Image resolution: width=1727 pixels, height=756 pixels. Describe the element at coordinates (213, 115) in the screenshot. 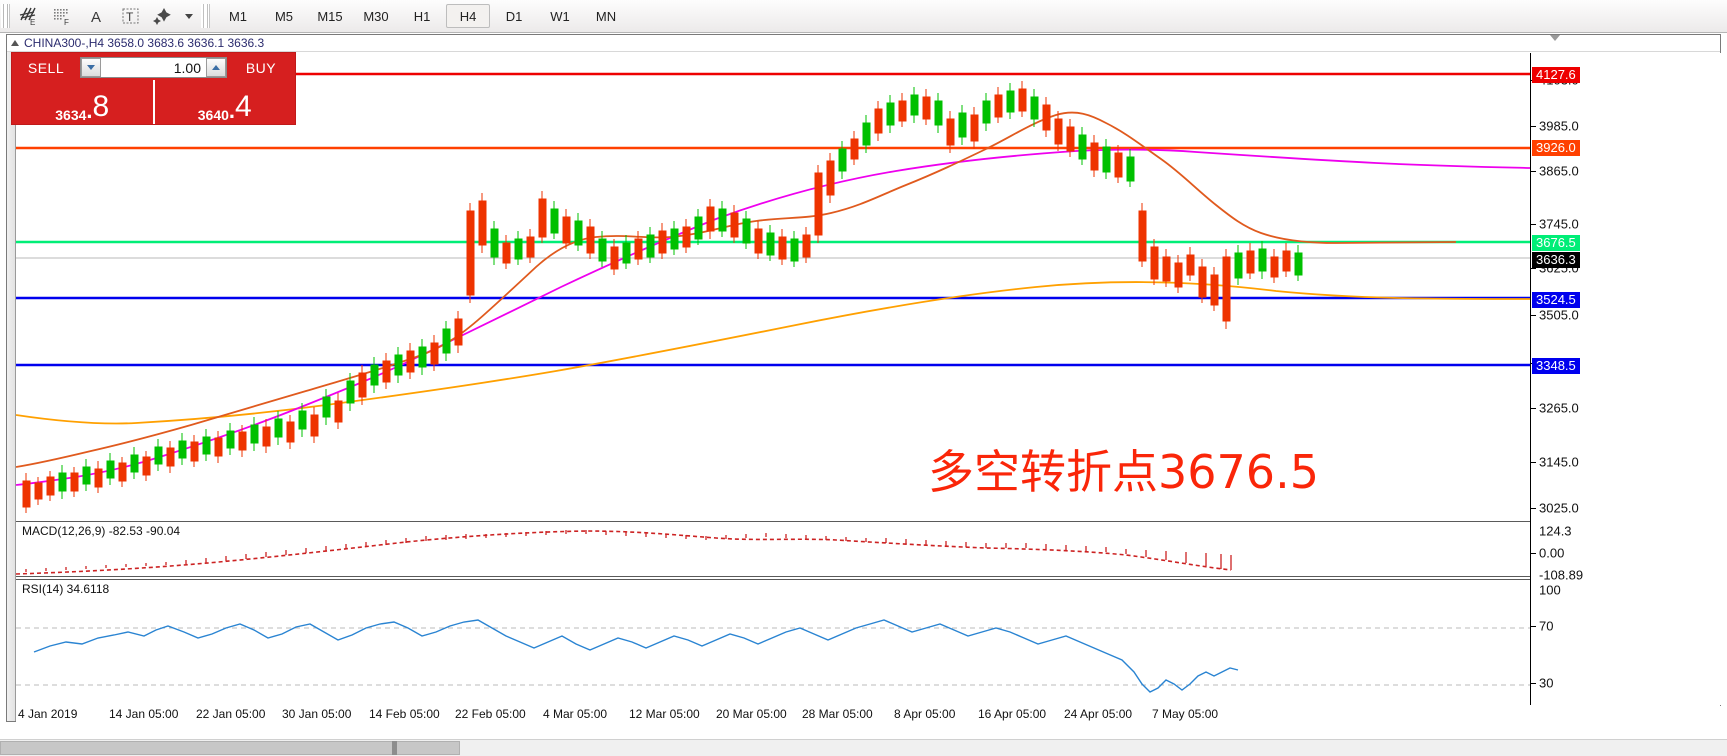

I see `buy-price-integer: 3640` at that location.